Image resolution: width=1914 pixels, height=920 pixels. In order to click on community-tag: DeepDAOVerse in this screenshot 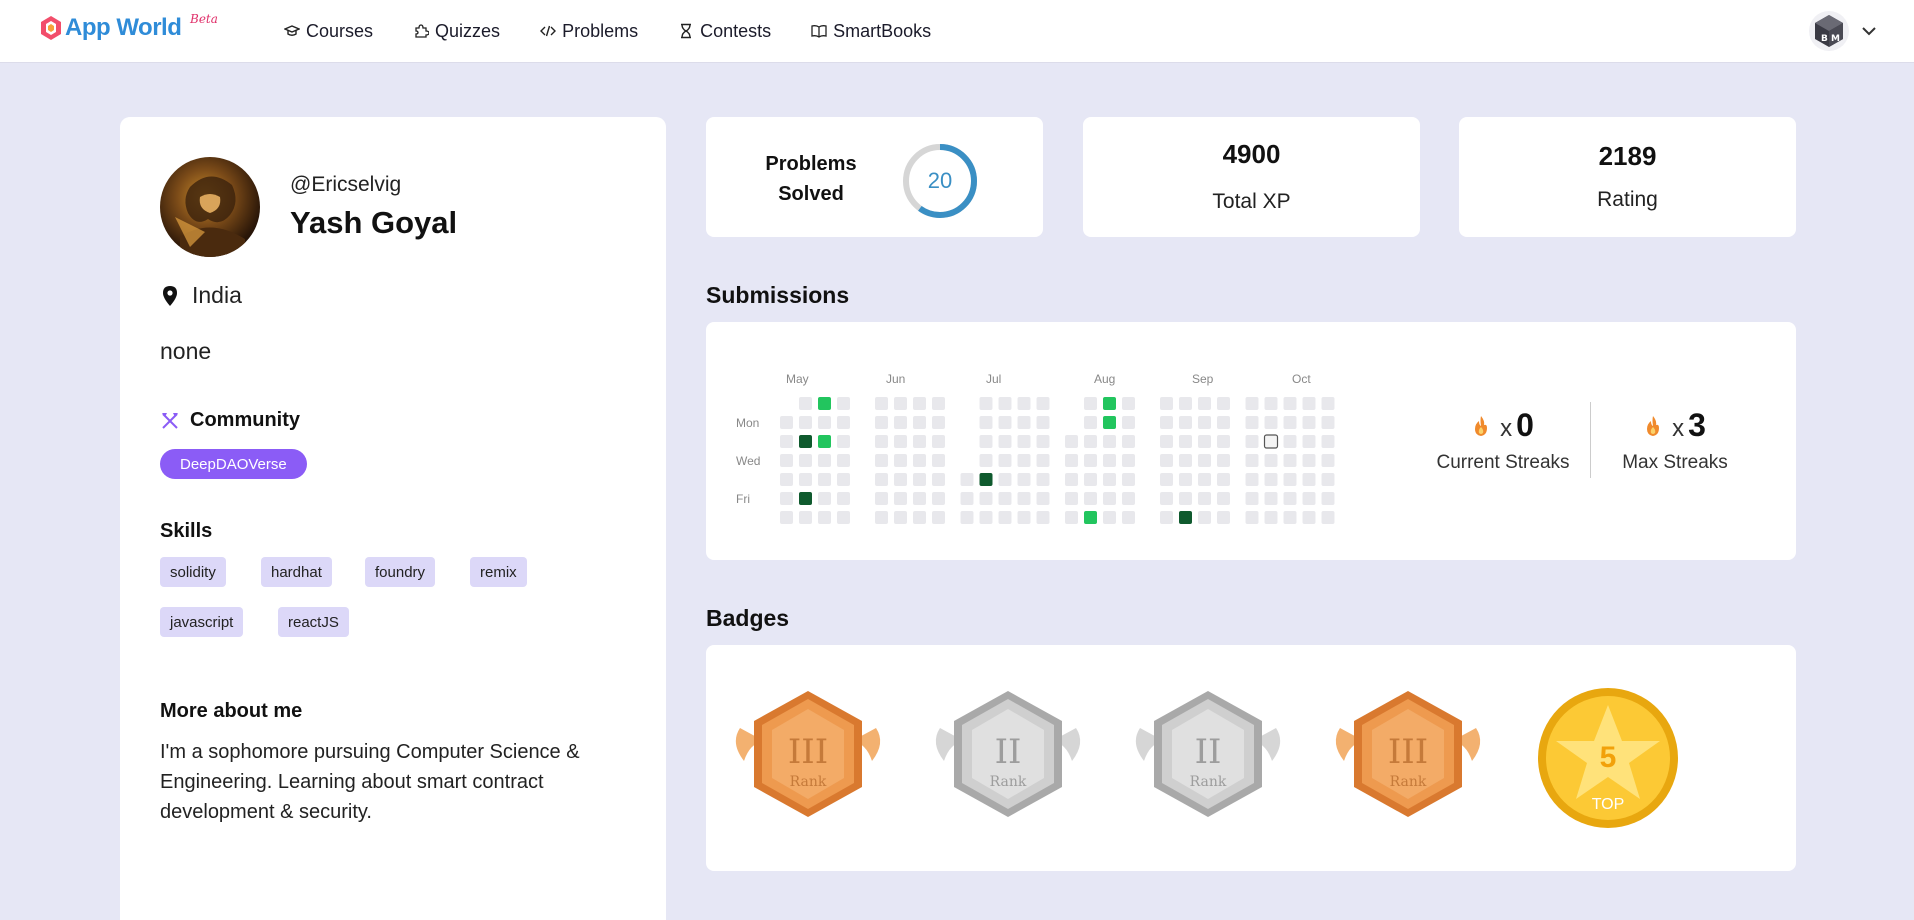, I will do `click(233, 464)`.